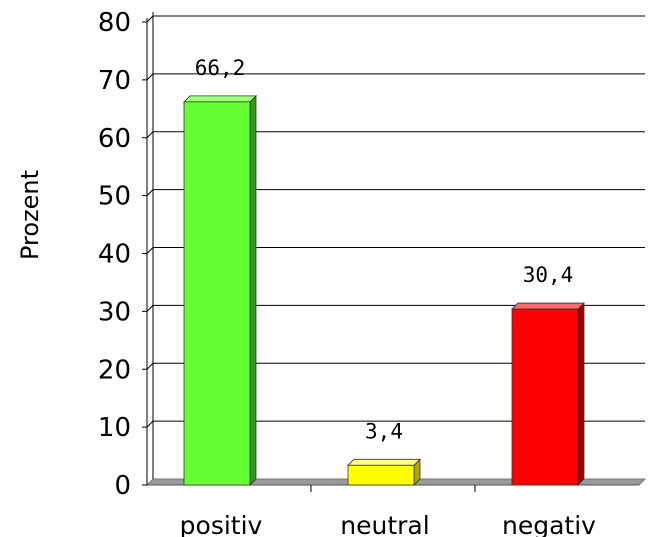 This screenshot has height=537, width=655. Describe the element at coordinates (548, 306) in the screenshot. I see `bar-top-negativ` at that location.